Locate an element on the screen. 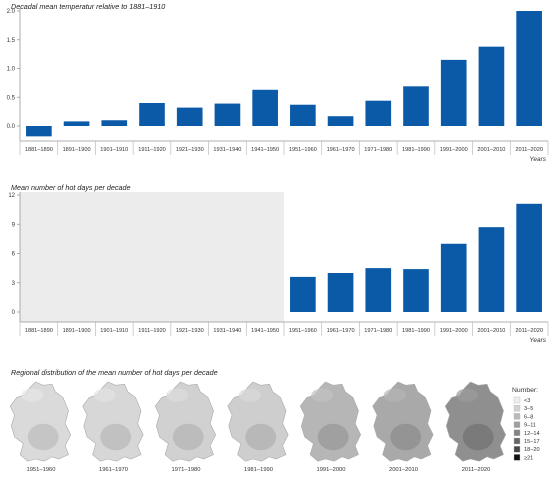 This screenshot has width=550, height=481. no-data-region is located at coordinates (152, 257).